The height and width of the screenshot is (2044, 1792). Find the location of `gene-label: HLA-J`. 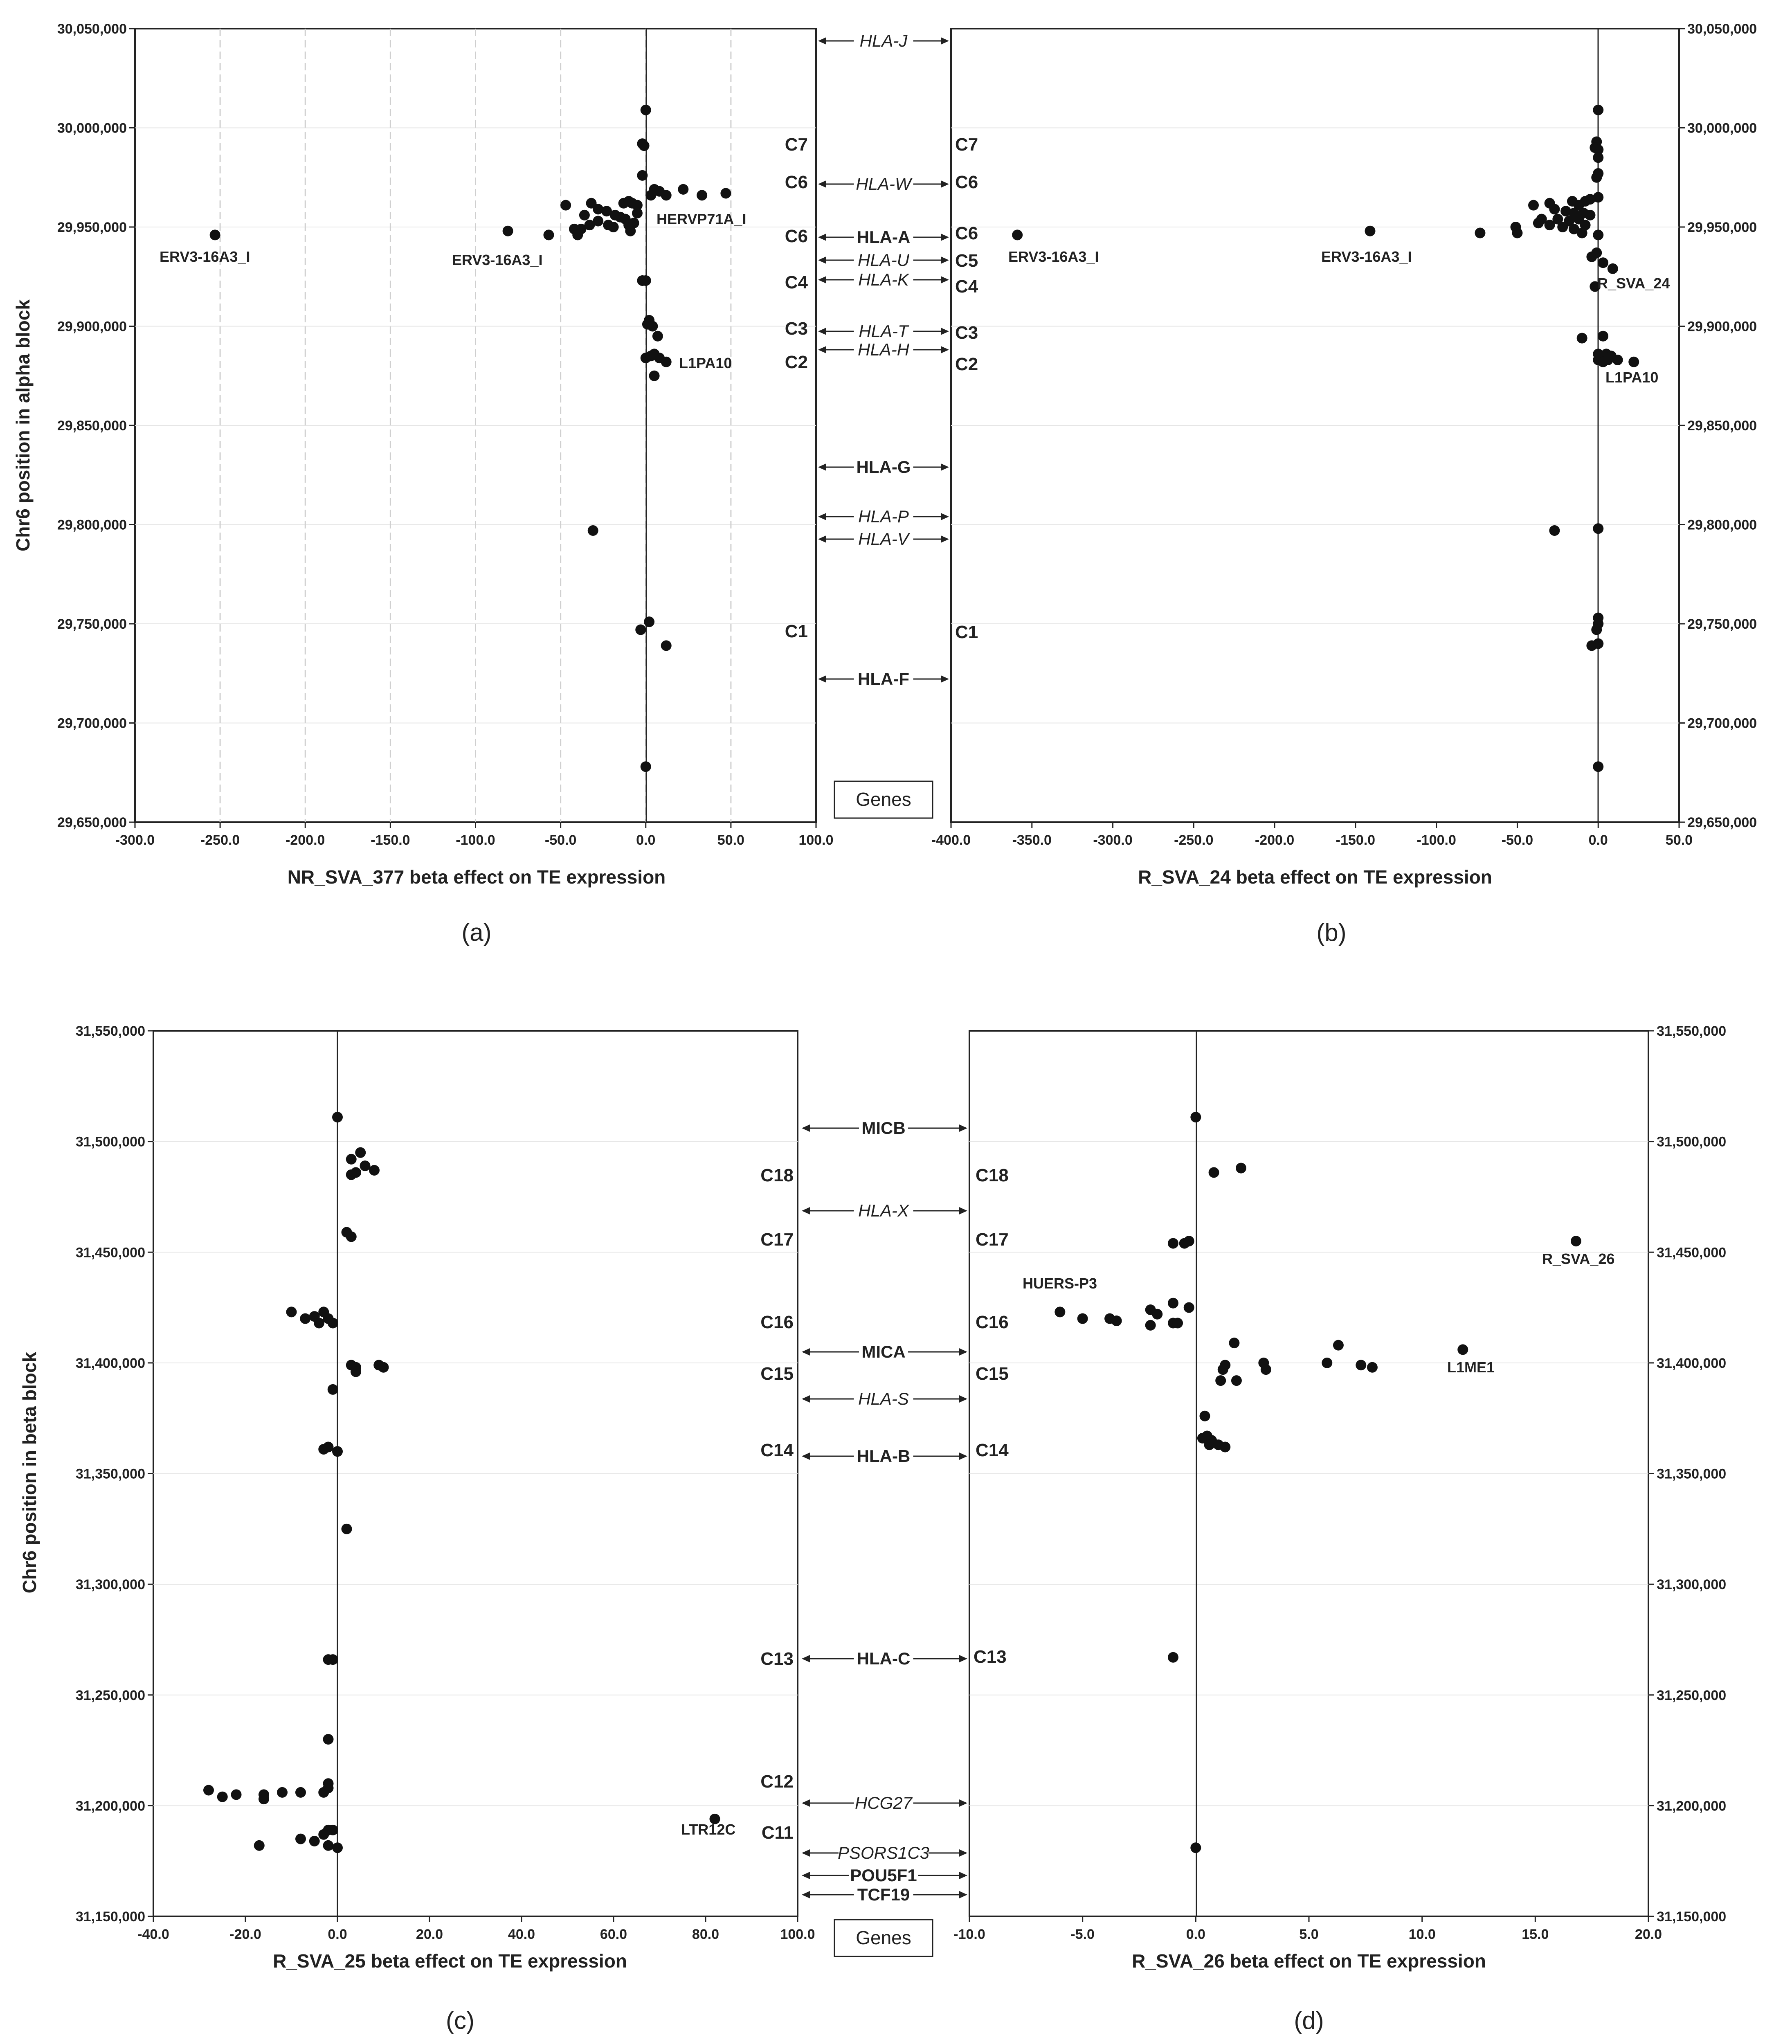

gene-label: HLA-J is located at coordinates (884, 40).